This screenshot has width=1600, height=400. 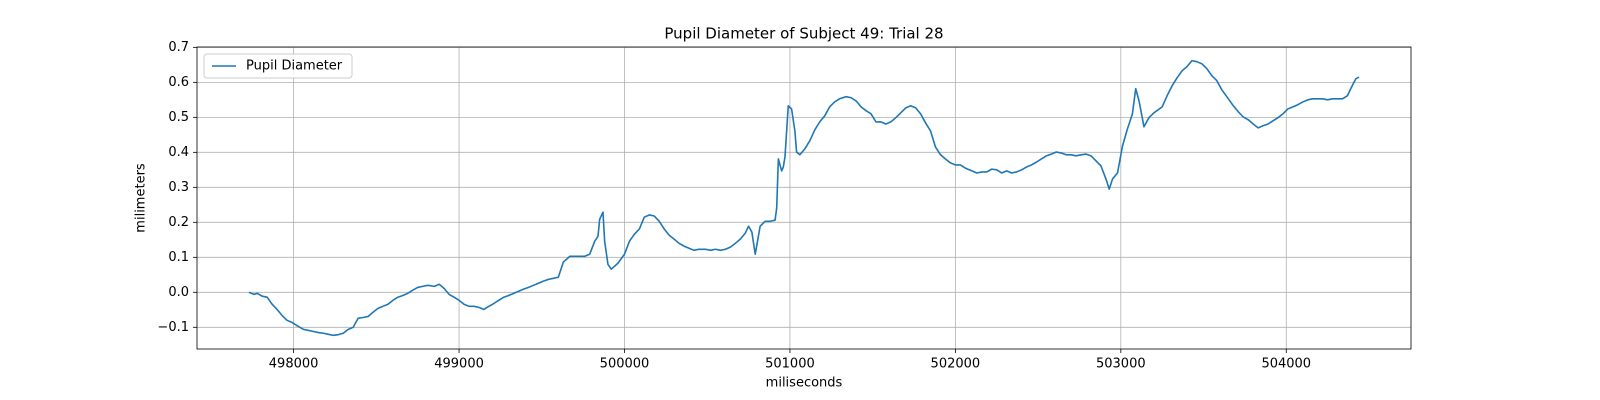 What do you see at coordinates (173, 327) in the screenshot?
I see `y-tick-label: −0.1` at bounding box center [173, 327].